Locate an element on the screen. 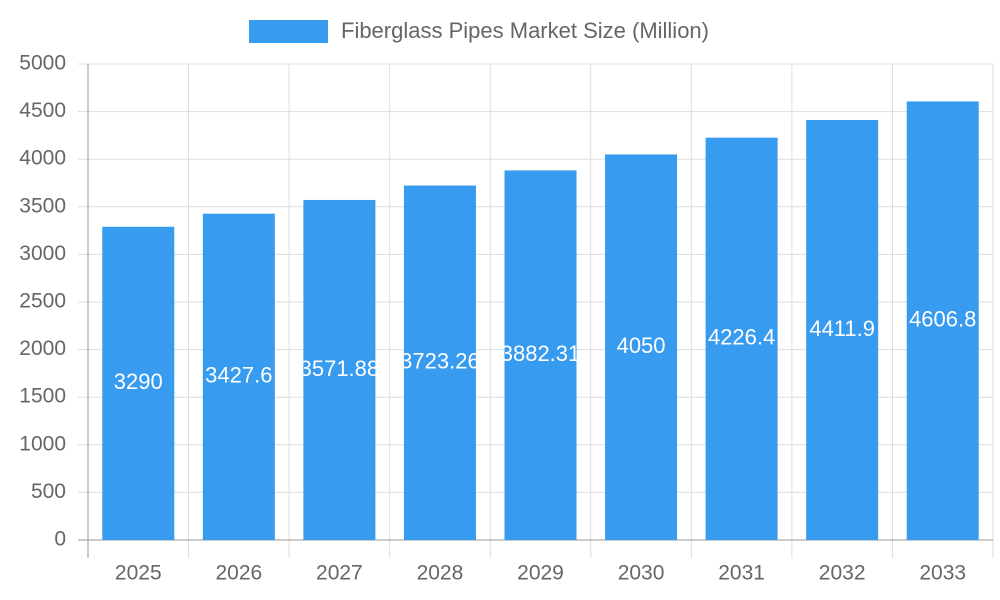  y-tick-label: 3000 is located at coordinates (42, 253).